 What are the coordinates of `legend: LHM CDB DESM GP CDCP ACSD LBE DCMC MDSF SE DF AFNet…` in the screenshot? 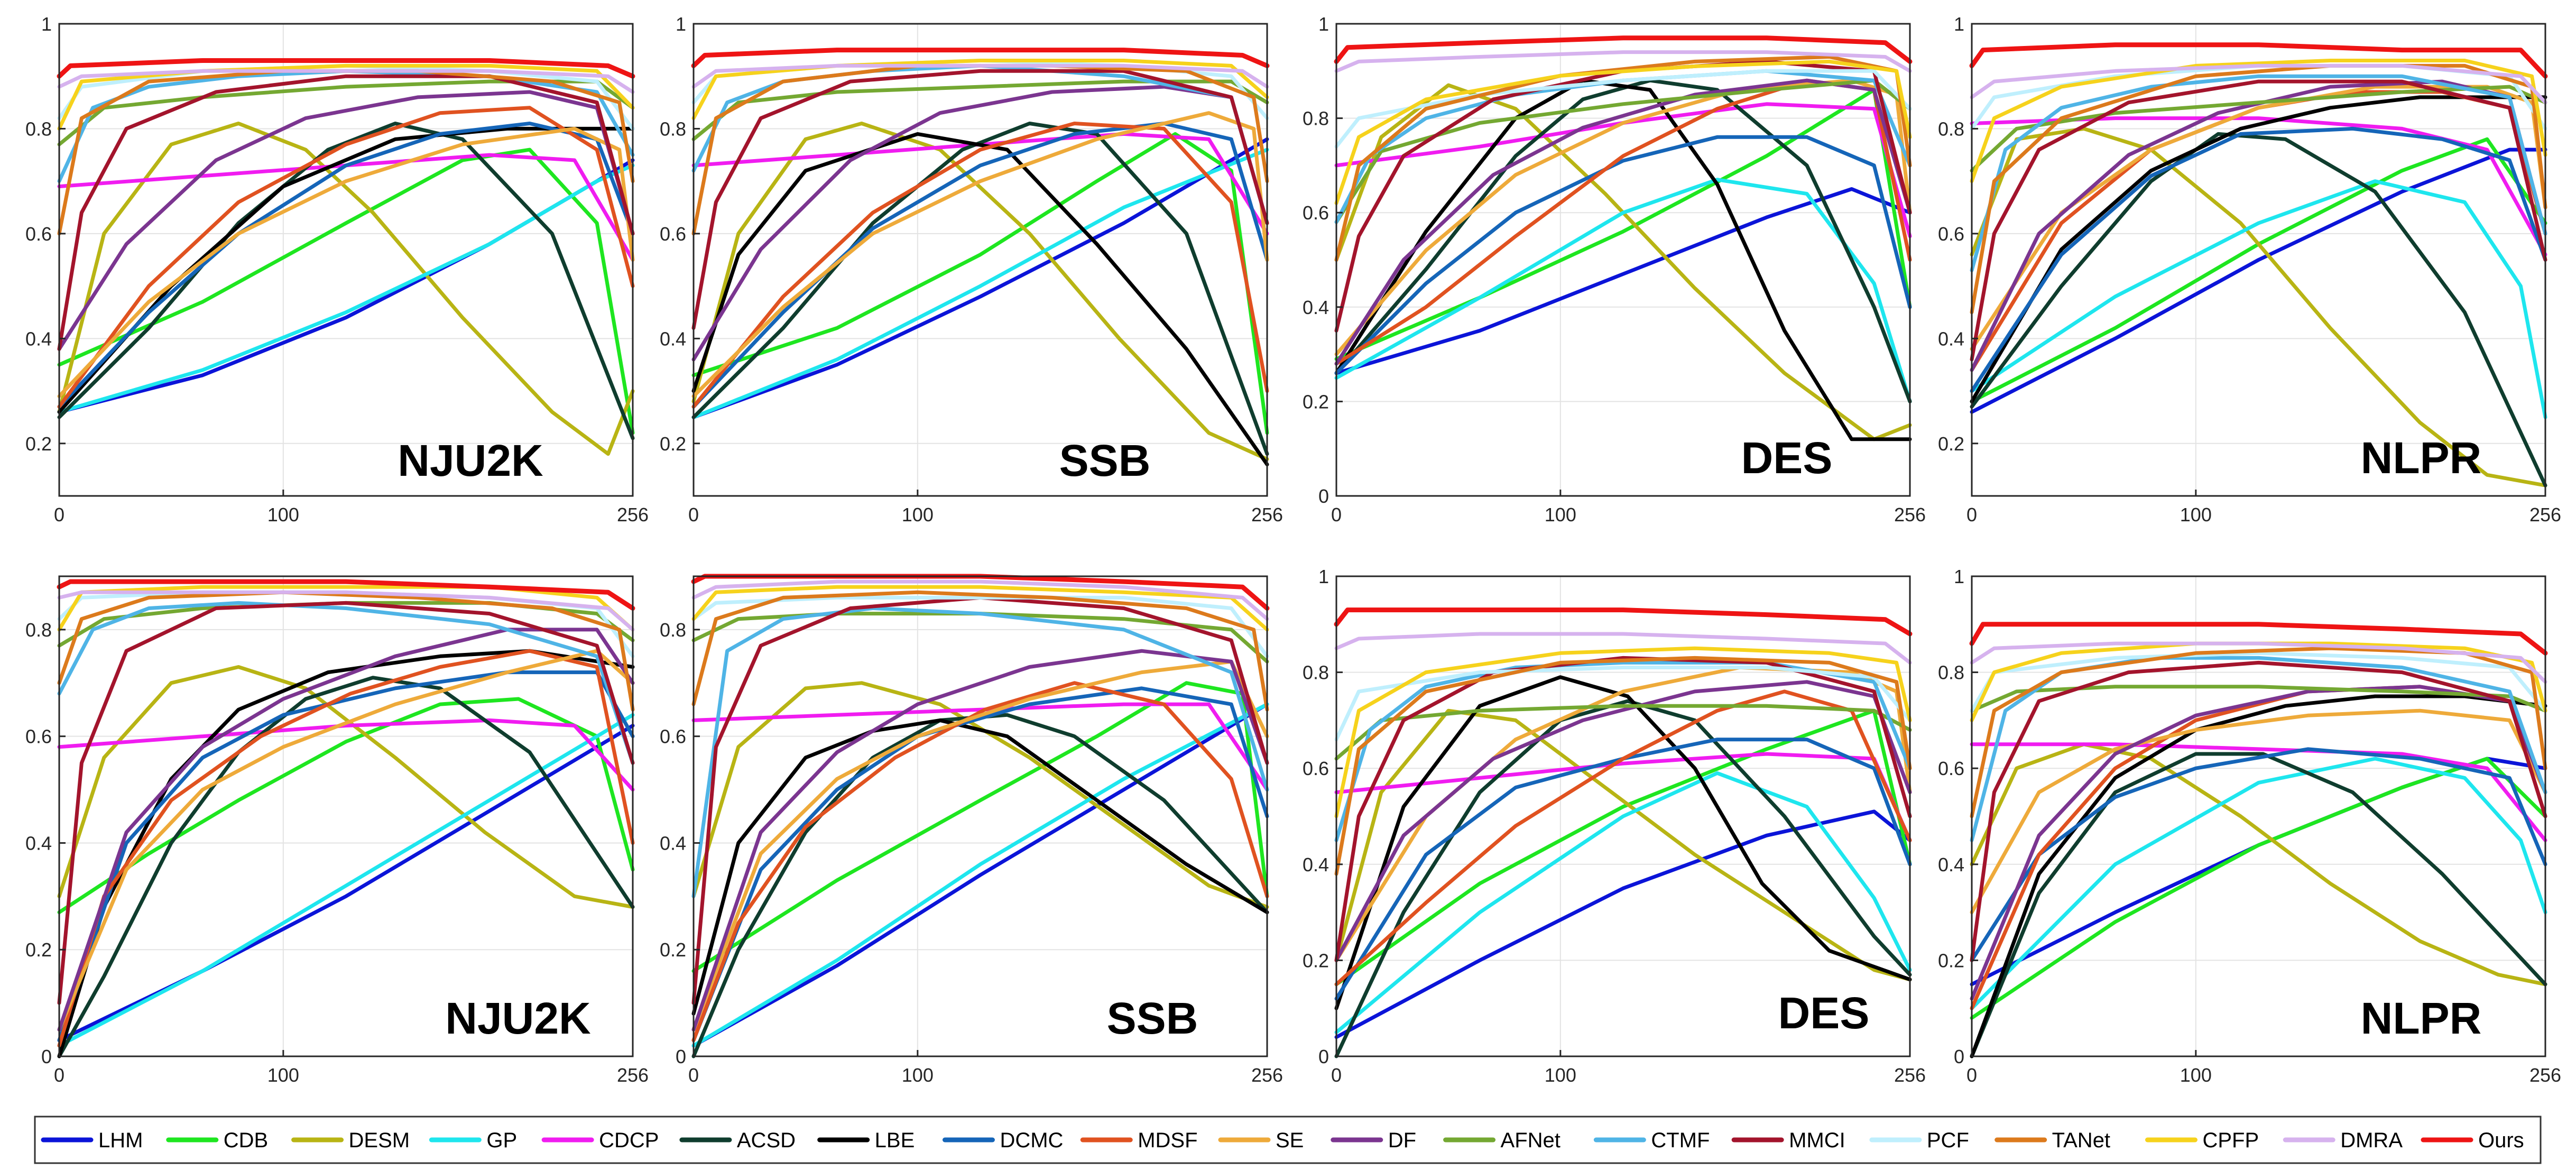 It's located at (1288, 1140).